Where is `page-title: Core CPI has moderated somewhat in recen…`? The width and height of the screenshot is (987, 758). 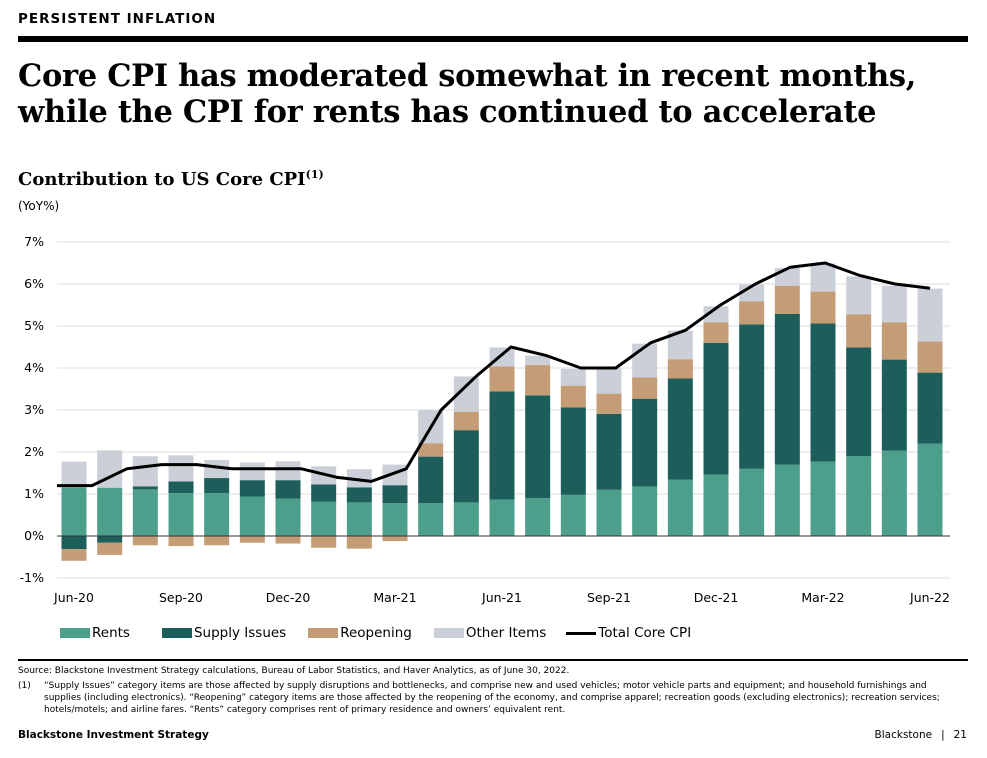
page-title: Core CPI has moderated somewhat in recen… is located at coordinates (467, 94).